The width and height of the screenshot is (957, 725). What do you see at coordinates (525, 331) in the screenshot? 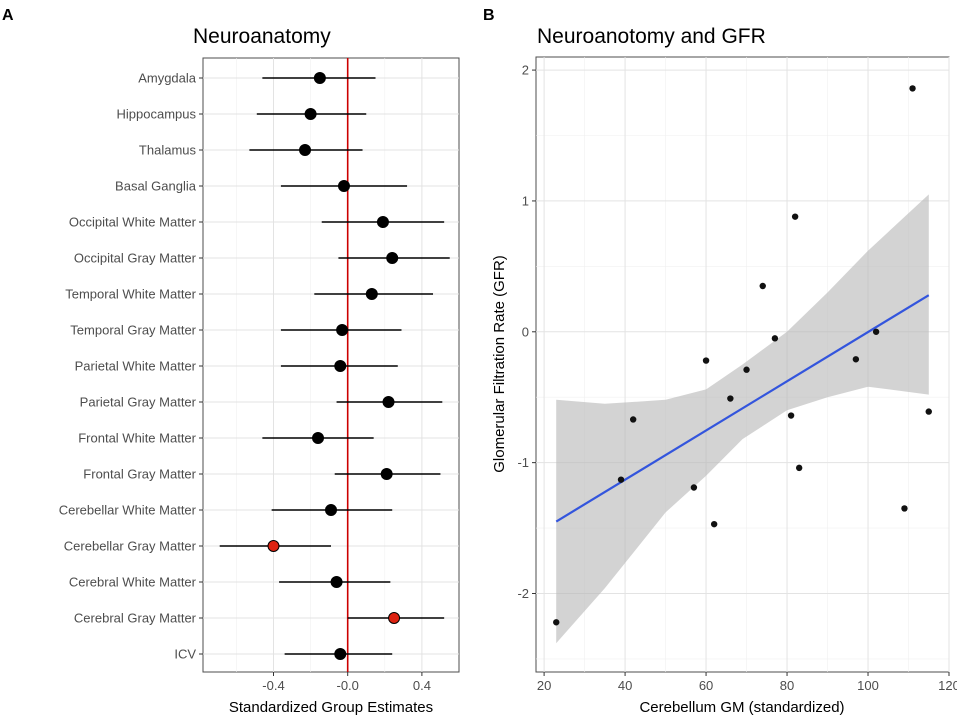
I see `panel-b-y-tick-label: 0` at bounding box center [525, 331].